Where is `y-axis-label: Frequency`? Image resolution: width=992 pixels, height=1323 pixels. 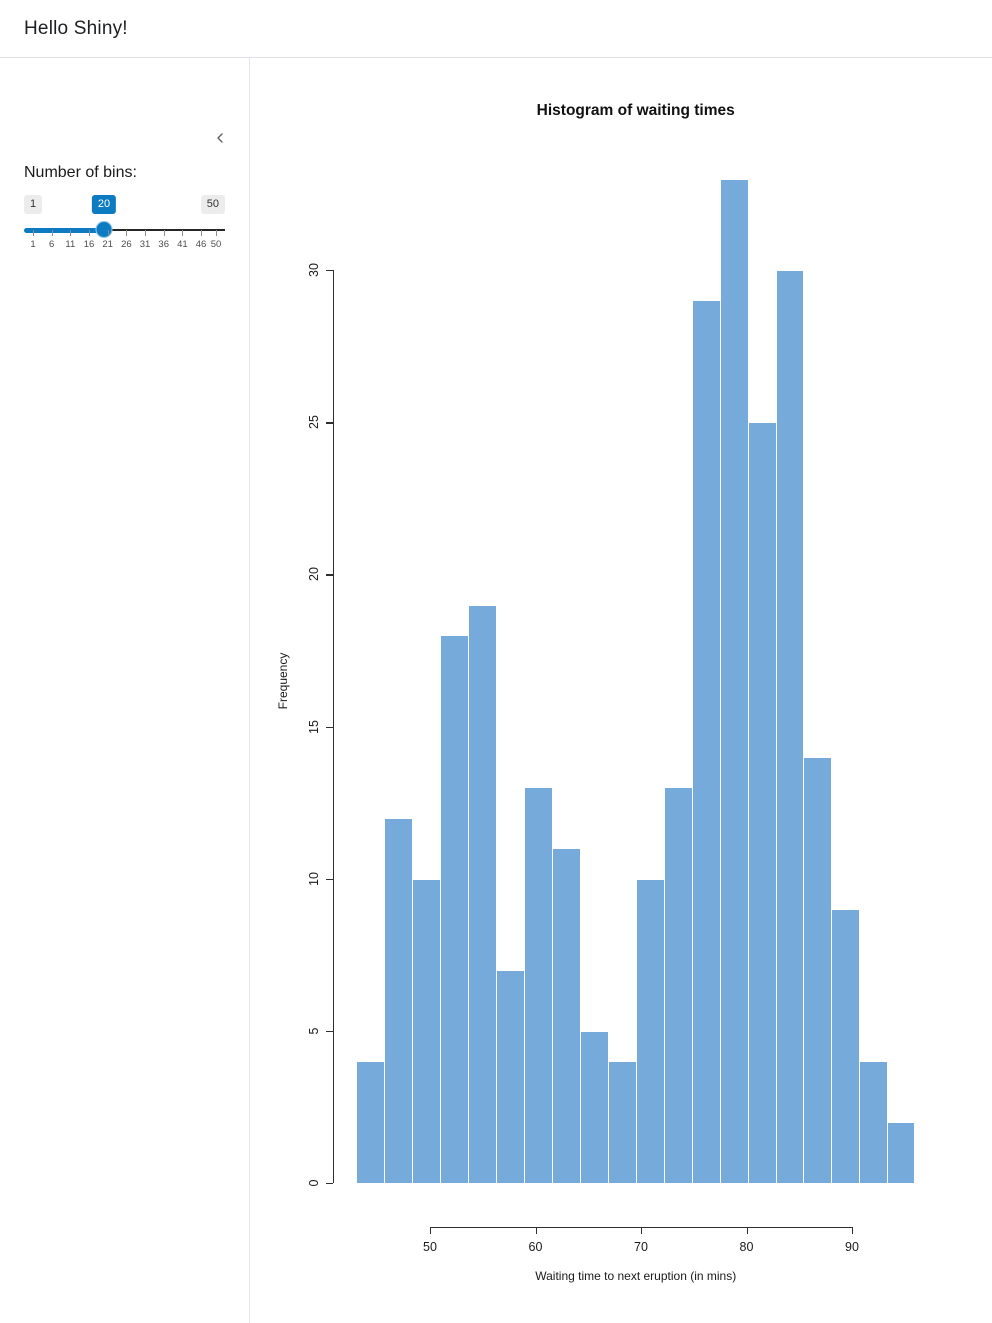
y-axis-label: Frequency is located at coordinates (283, 681).